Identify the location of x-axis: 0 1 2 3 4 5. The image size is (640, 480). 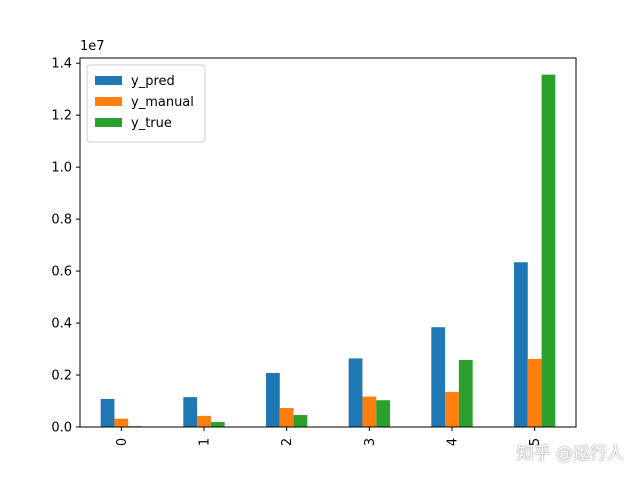
(329, 436).